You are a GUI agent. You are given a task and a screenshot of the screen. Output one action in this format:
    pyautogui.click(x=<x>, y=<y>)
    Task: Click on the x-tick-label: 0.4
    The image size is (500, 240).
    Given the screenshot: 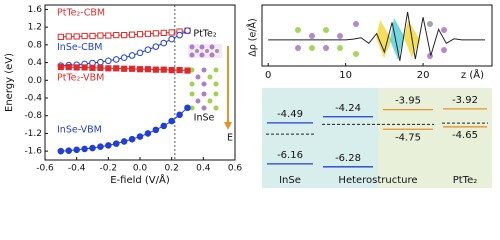 What is the action you would take?
    pyautogui.click(x=203, y=169)
    